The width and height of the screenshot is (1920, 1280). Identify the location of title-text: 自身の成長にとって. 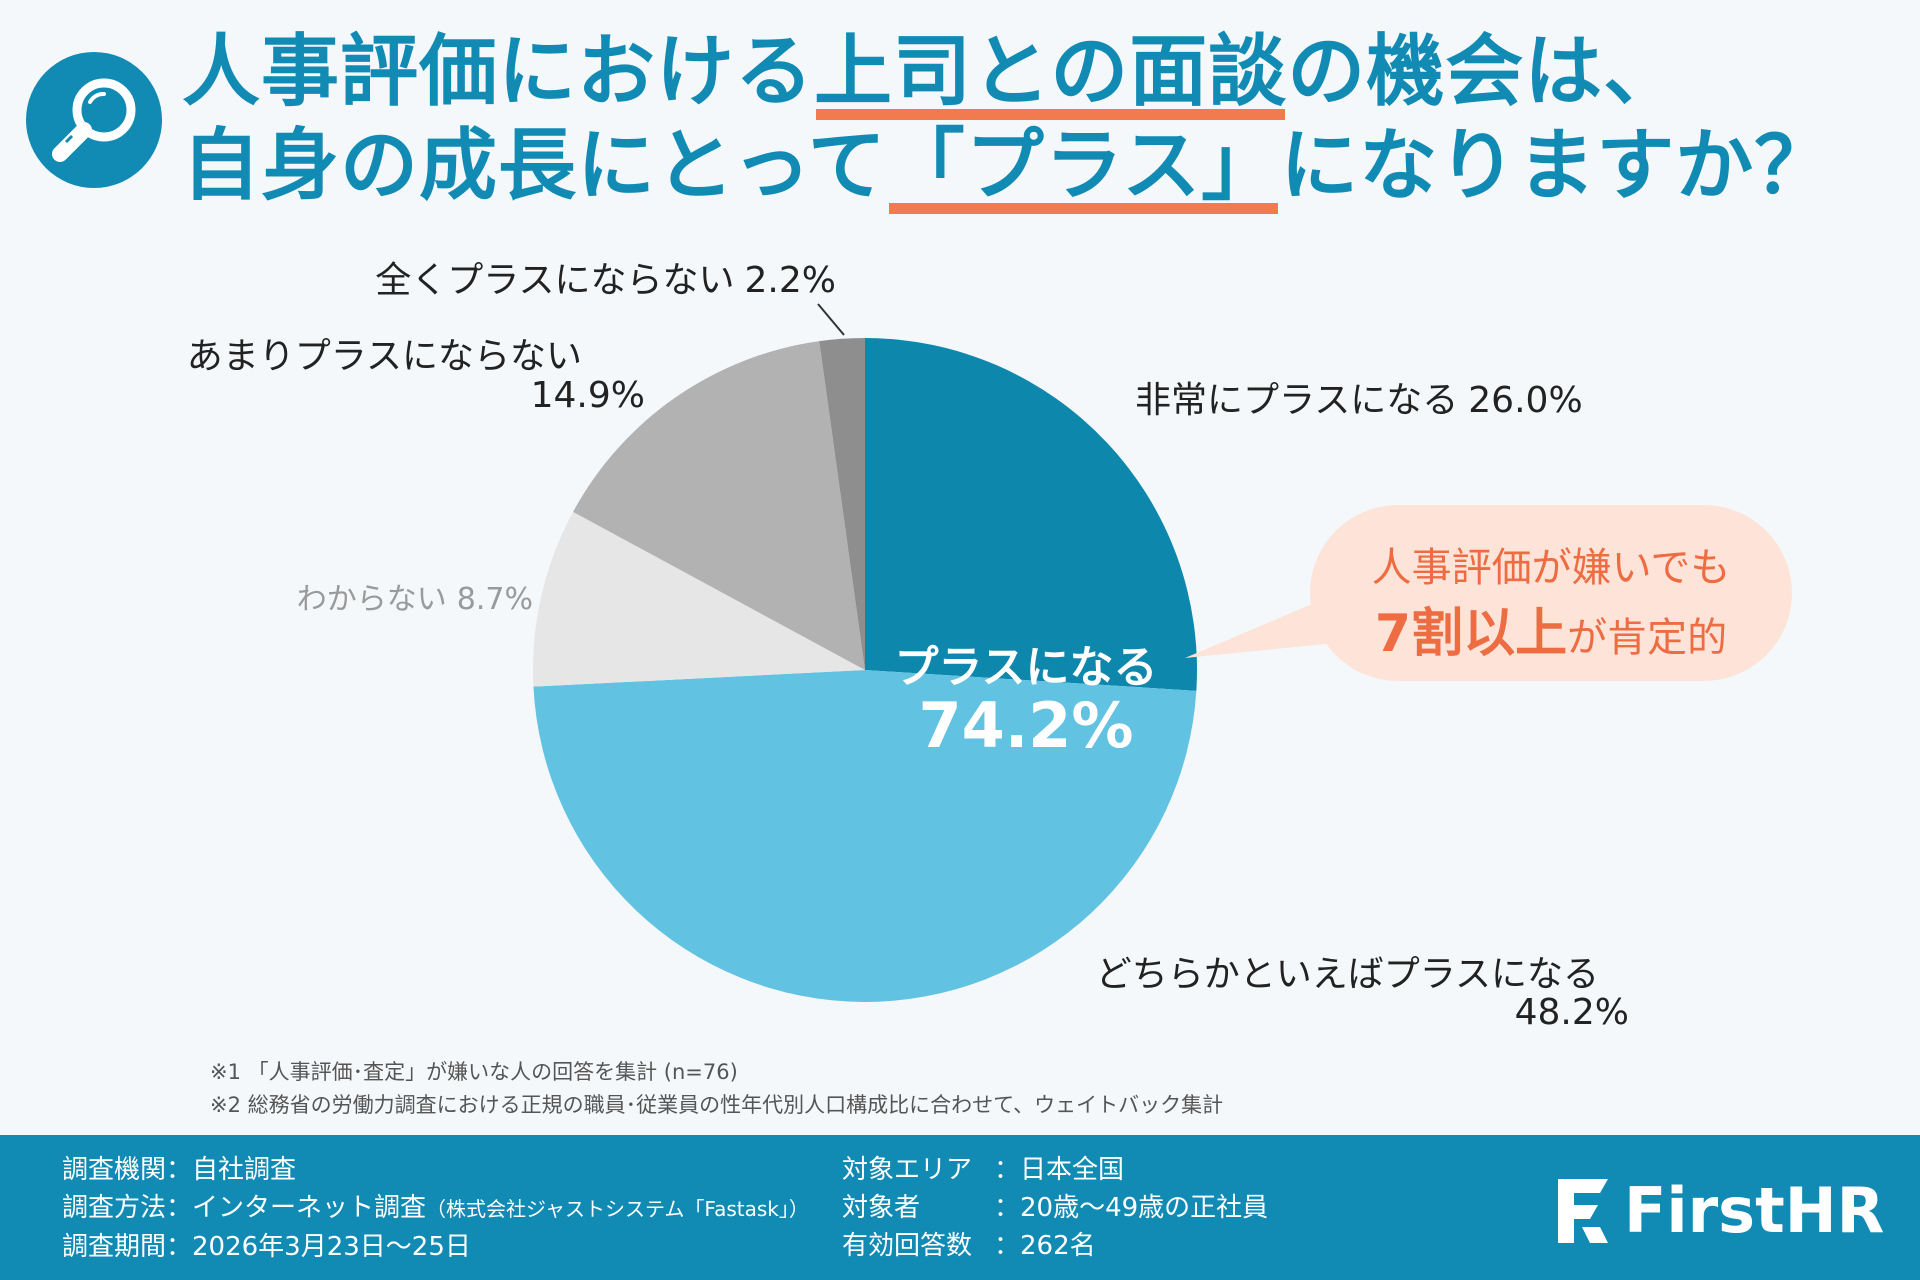
(534, 166).